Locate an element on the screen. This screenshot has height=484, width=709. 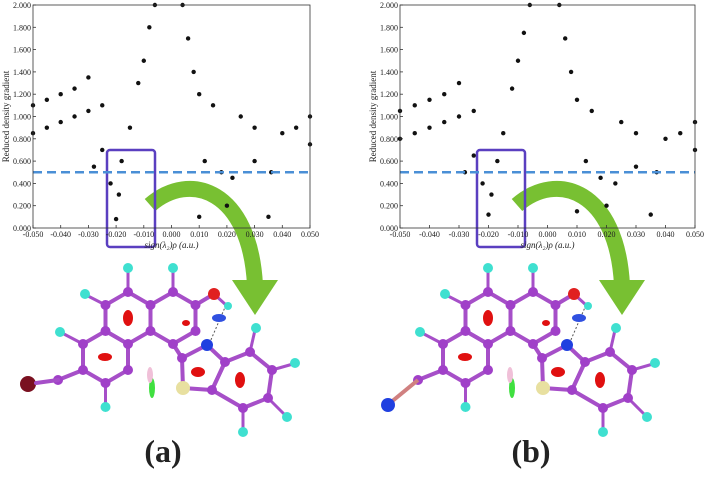
x-tick-label: 0.030 is located at coordinates (255, 234).